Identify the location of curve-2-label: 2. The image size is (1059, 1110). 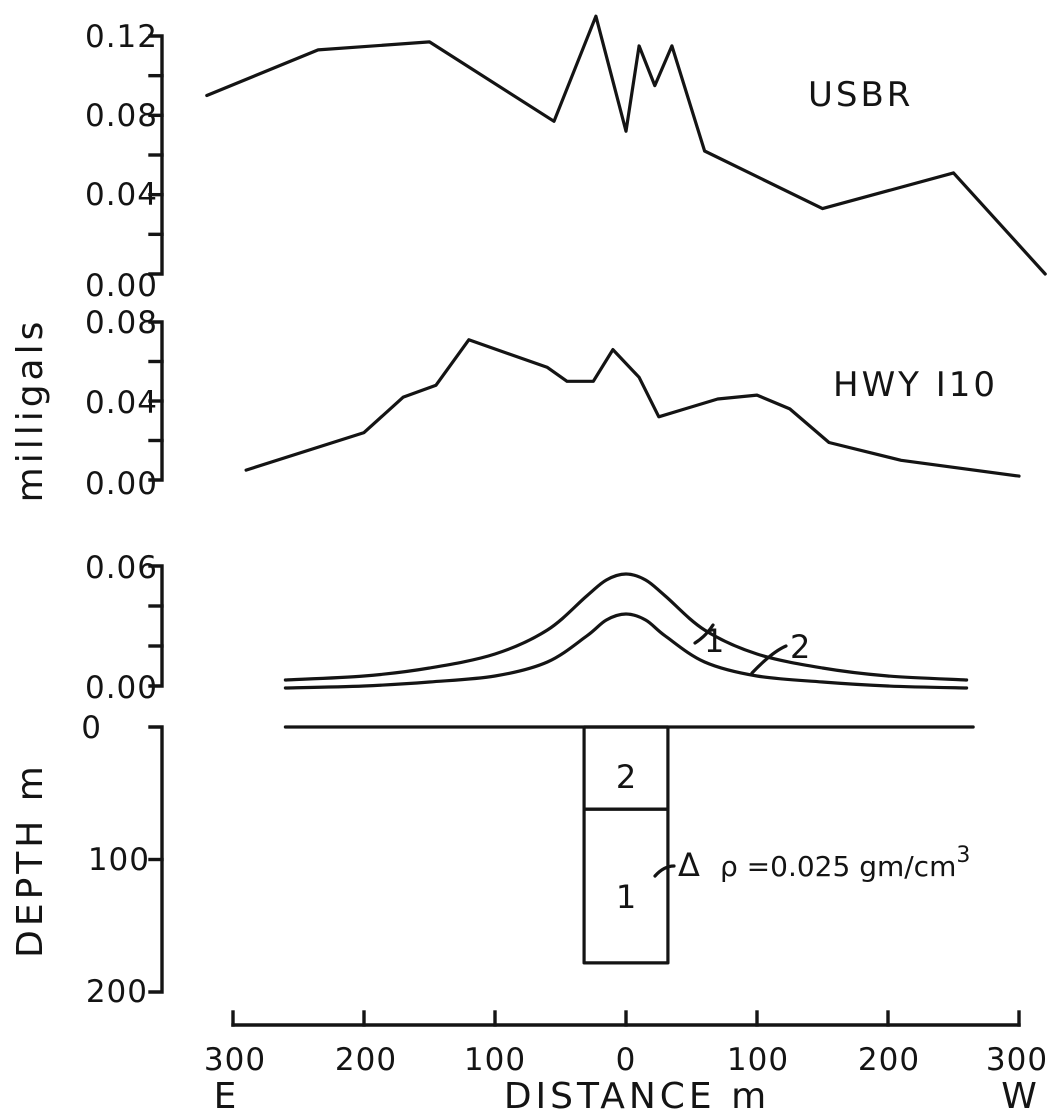
(800, 647).